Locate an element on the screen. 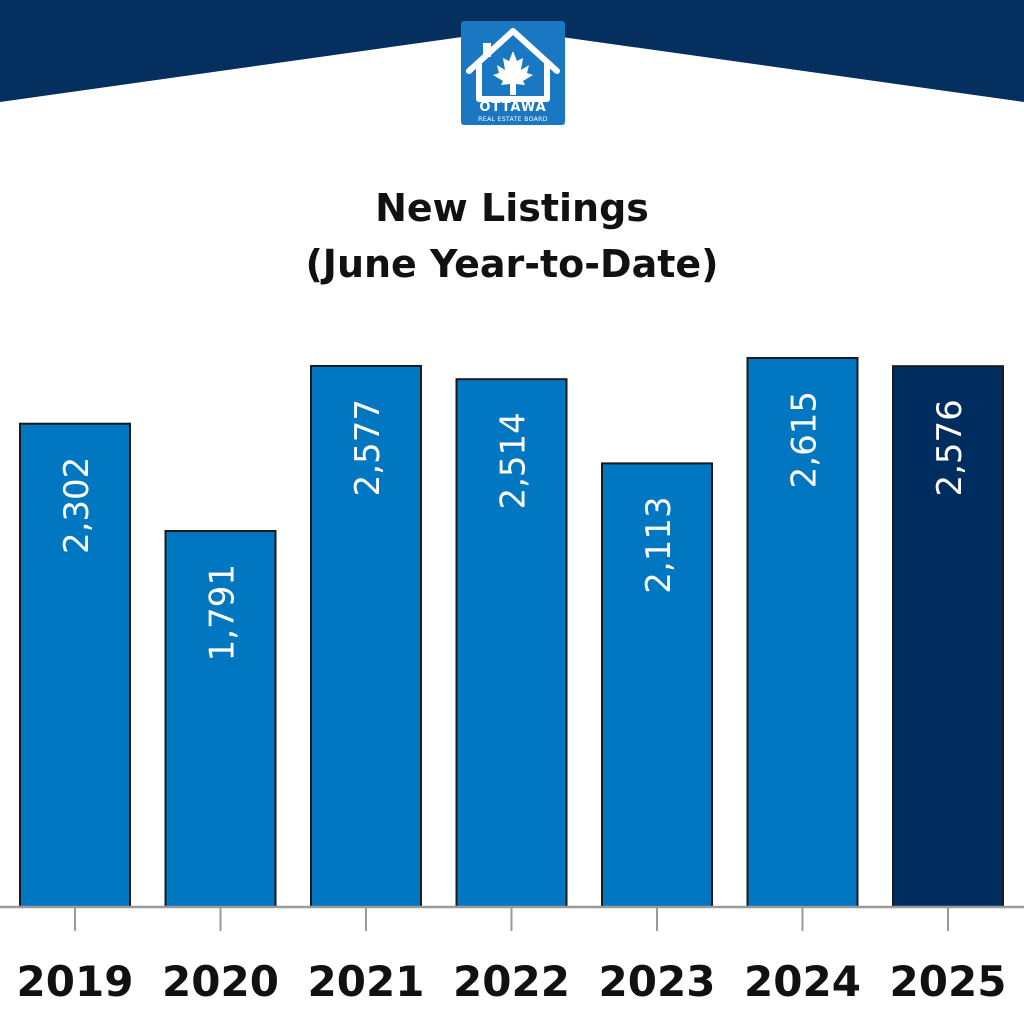 Image resolution: width=1024 pixels, height=1024 pixels. x-tick-label-2023: 2023 is located at coordinates (657, 981).